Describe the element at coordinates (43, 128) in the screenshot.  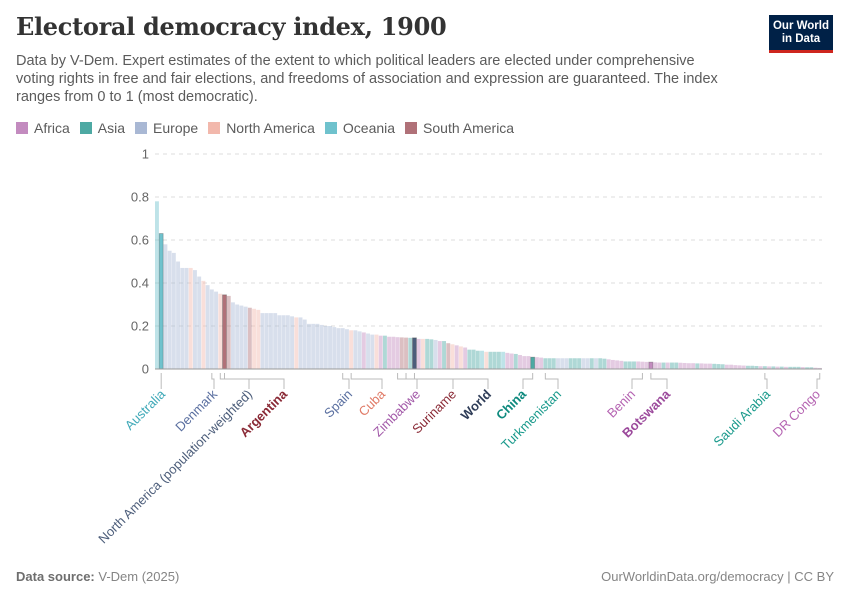
I see `legend-item-africa: Africa` at that location.